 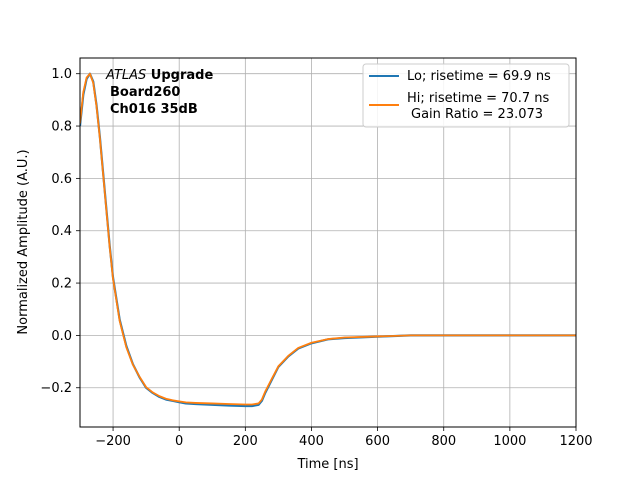 What do you see at coordinates (145, 92) in the screenshot?
I see `annotation-line2: Board260` at bounding box center [145, 92].